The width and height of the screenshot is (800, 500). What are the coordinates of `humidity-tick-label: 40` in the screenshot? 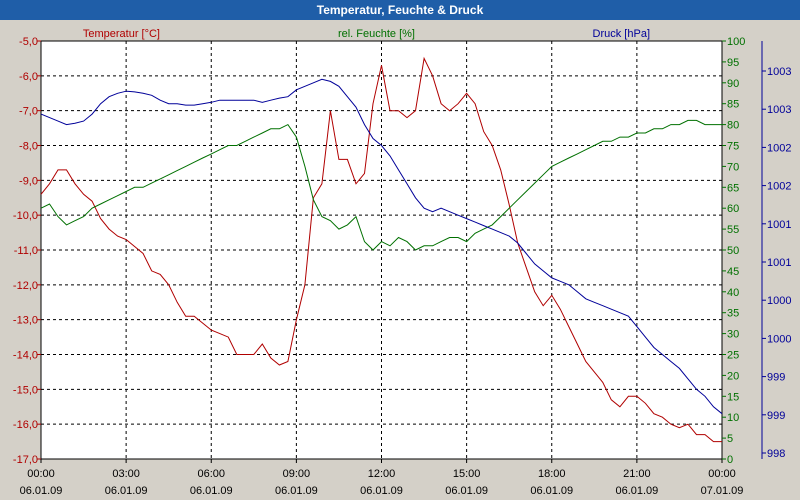 It's located at (733, 293).